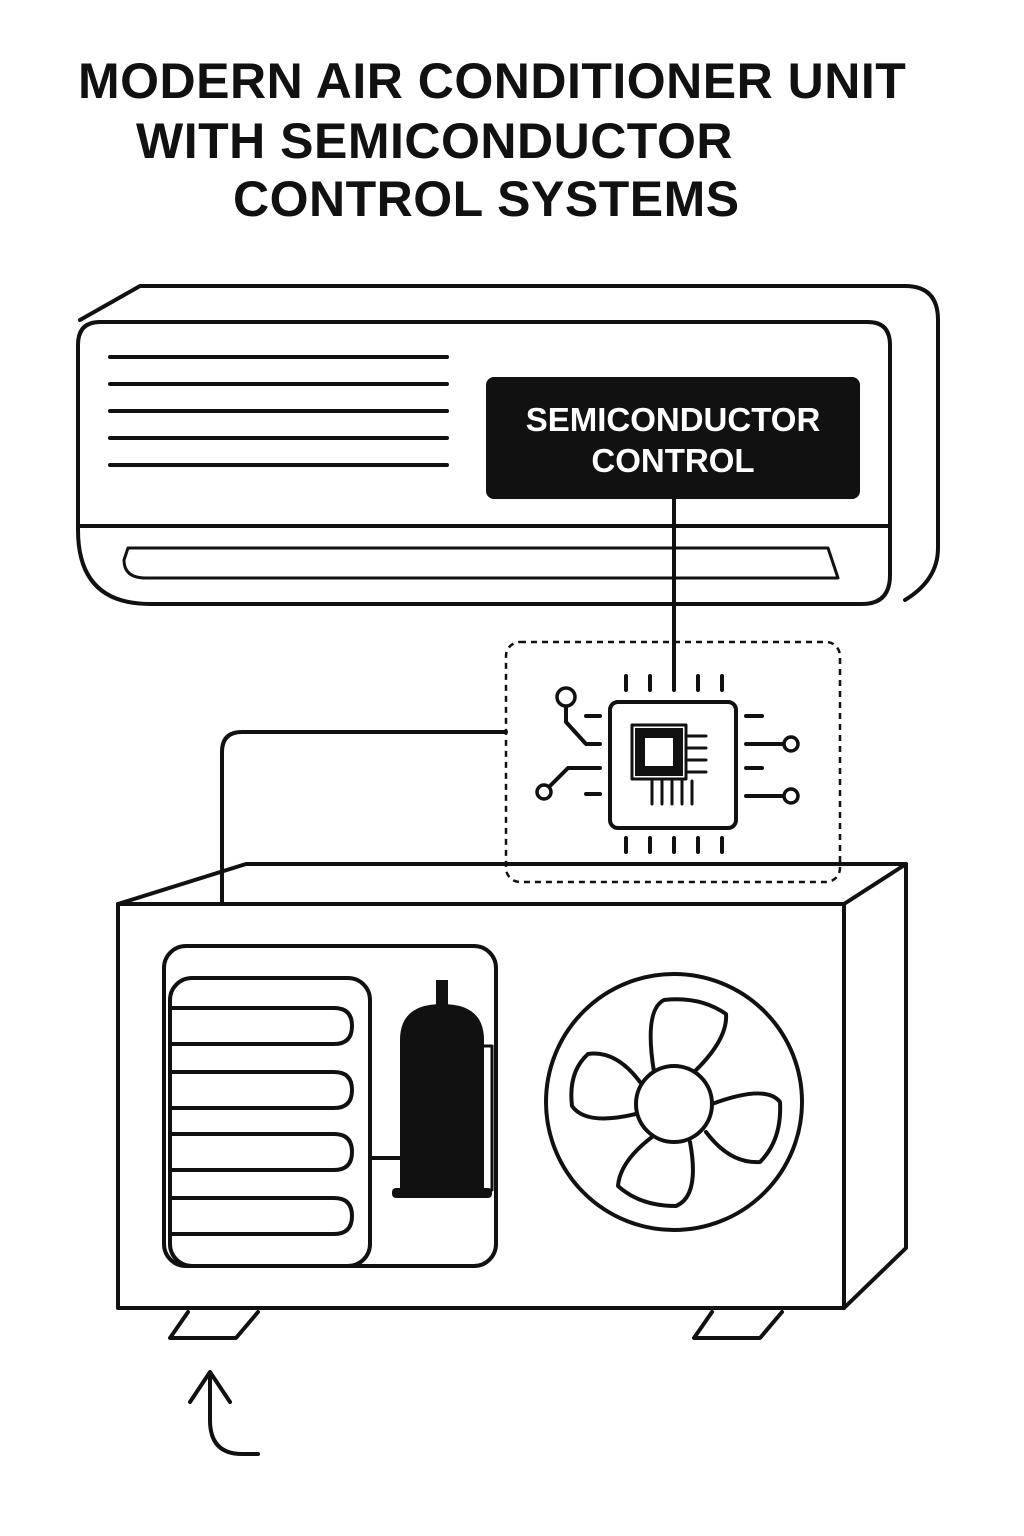  Describe the element at coordinates (434, 141) in the screenshot. I see `title-line-2: WITH SEMICONDUCTOR` at that location.